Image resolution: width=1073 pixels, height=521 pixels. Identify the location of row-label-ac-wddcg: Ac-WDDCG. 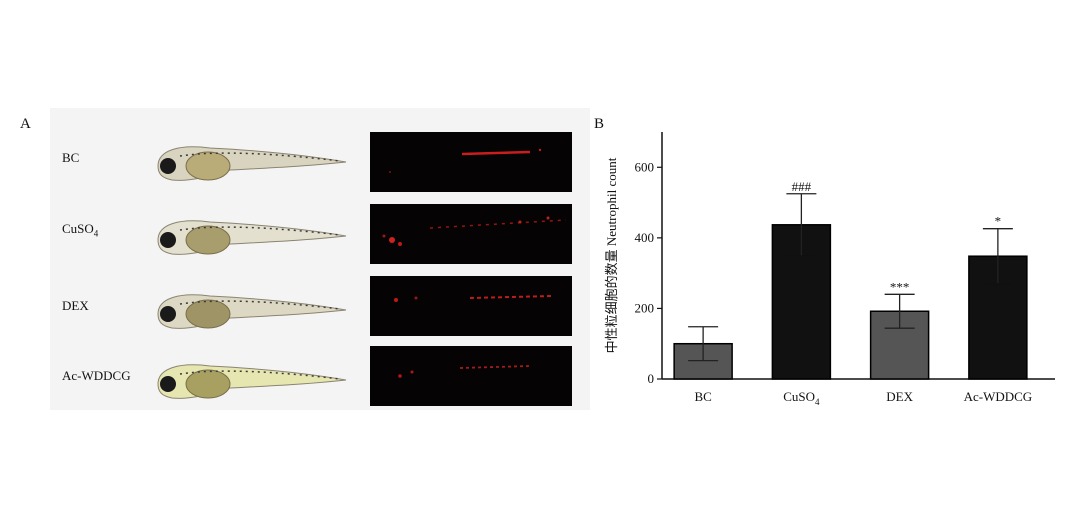
(96, 375).